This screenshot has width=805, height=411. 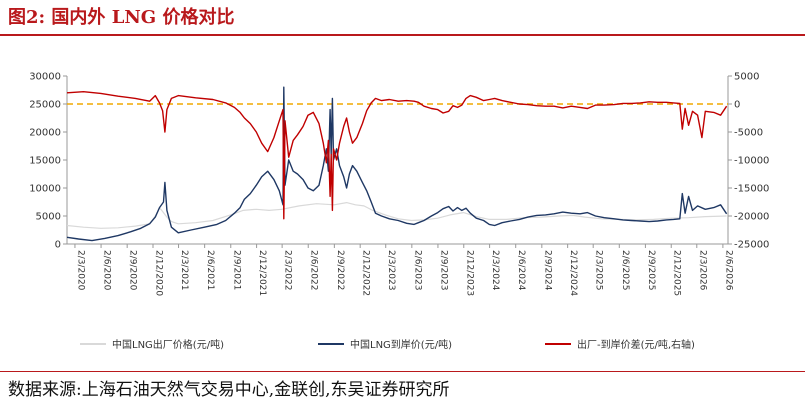 What do you see at coordinates (45, 189) in the screenshot?
I see `left-tick-label: 10000` at bounding box center [45, 189].